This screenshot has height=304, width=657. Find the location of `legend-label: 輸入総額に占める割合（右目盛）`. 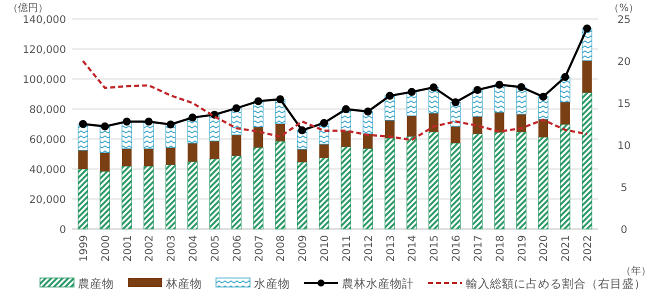

legend-label: 輸入総額に占める割合（右目盛） is located at coordinates (556, 283).